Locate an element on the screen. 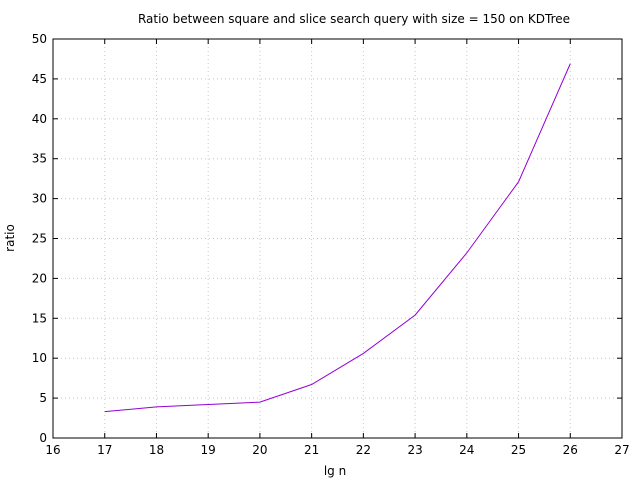 The image size is (640, 480). x-tick-label: 27 is located at coordinates (621, 450).